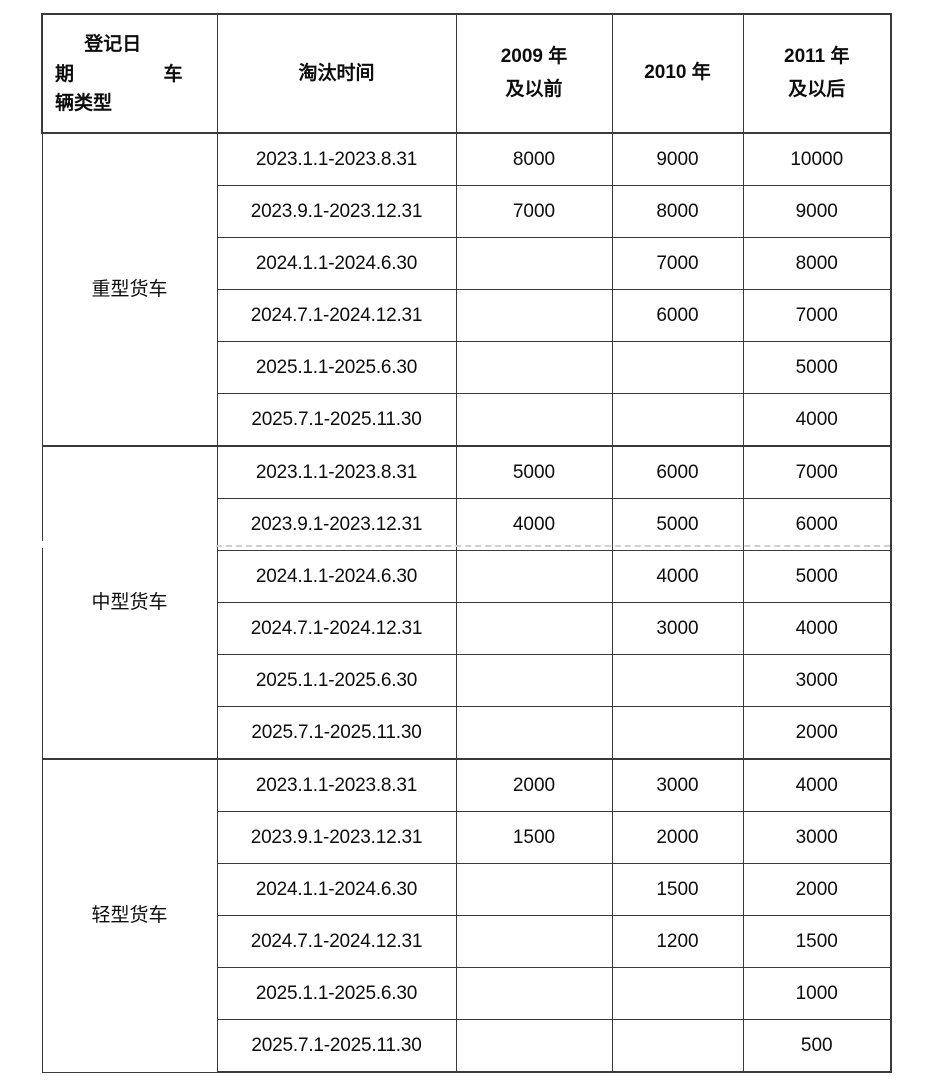 The height and width of the screenshot is (1084, 928). I want to click on vehicle-type-cell: 重型货车, so click(129, 289).